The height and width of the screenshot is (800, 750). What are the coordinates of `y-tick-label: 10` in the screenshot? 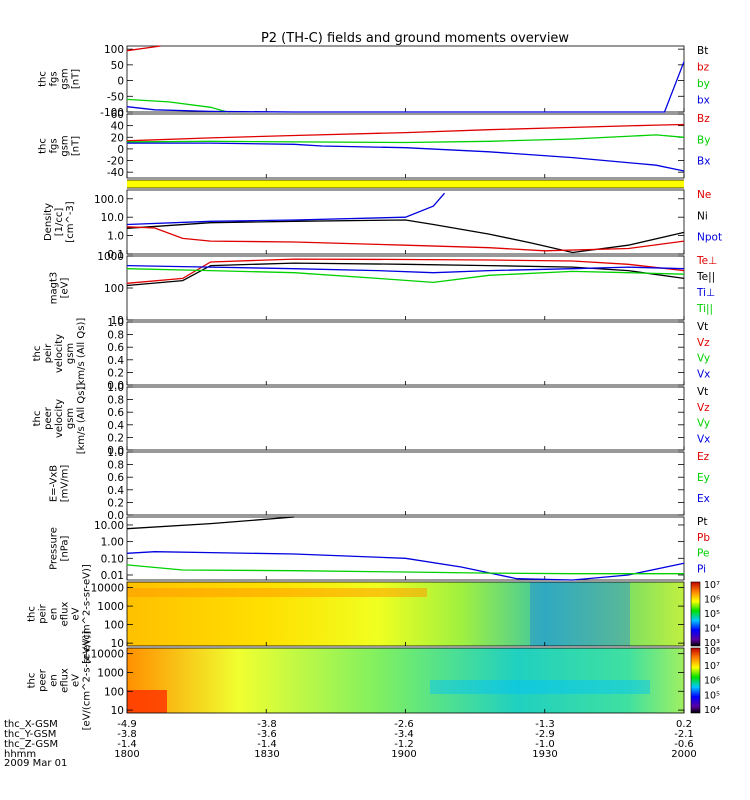 It's located at (117, 644).